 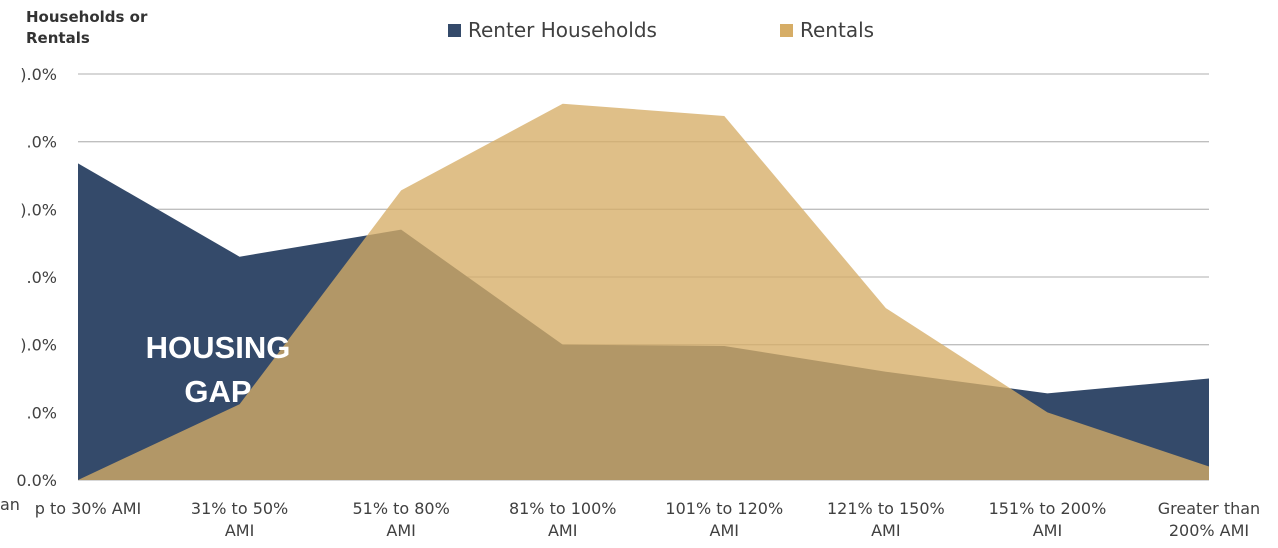 What do you see at coordinates (724, 519) in the screenshot?
I see `x-tick-label: 101% to 120% AMI` at bounding box center [724, 519].